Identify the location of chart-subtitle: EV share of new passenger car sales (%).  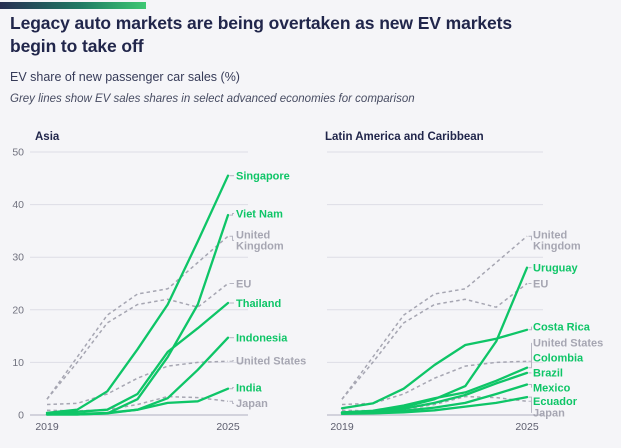
(125, 77).